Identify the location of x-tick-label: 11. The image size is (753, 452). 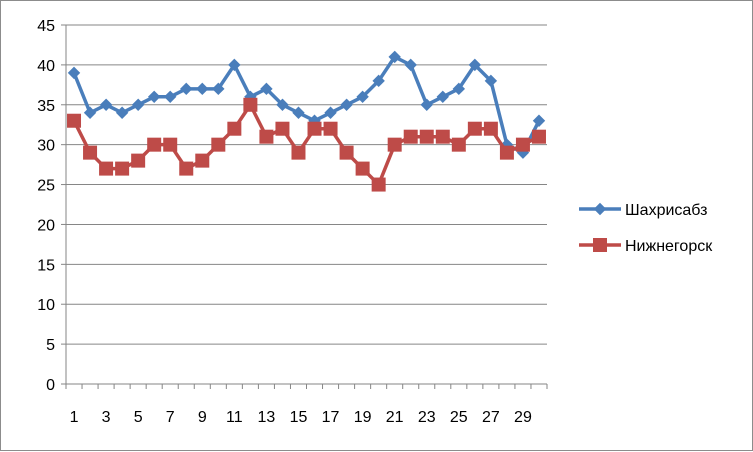
(234, 417).